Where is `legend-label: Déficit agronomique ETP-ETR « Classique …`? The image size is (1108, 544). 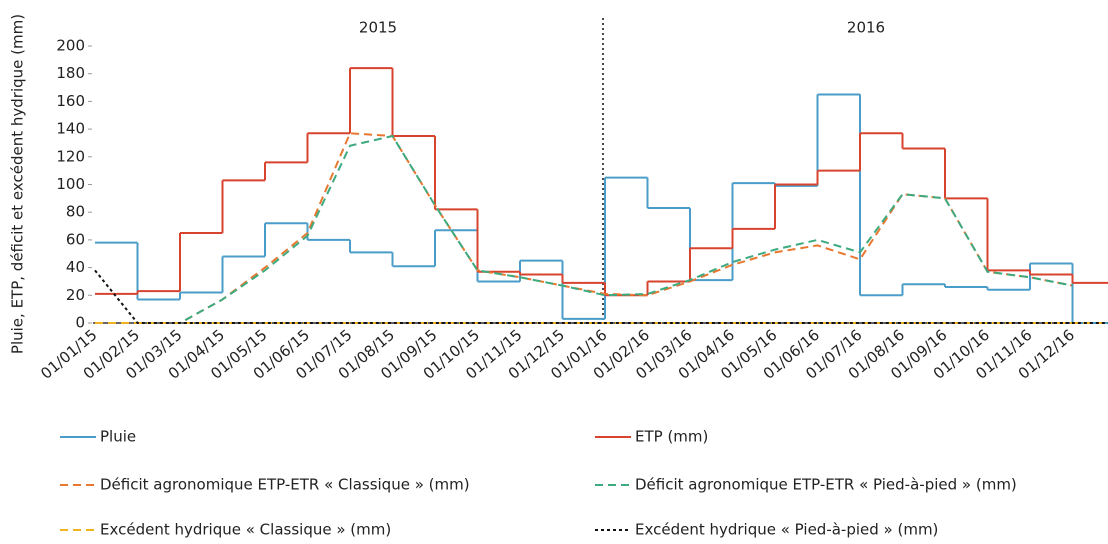
legend-label: Déficit agronomique ETP-ETR « Classique … is located at coordinates (285, 485).